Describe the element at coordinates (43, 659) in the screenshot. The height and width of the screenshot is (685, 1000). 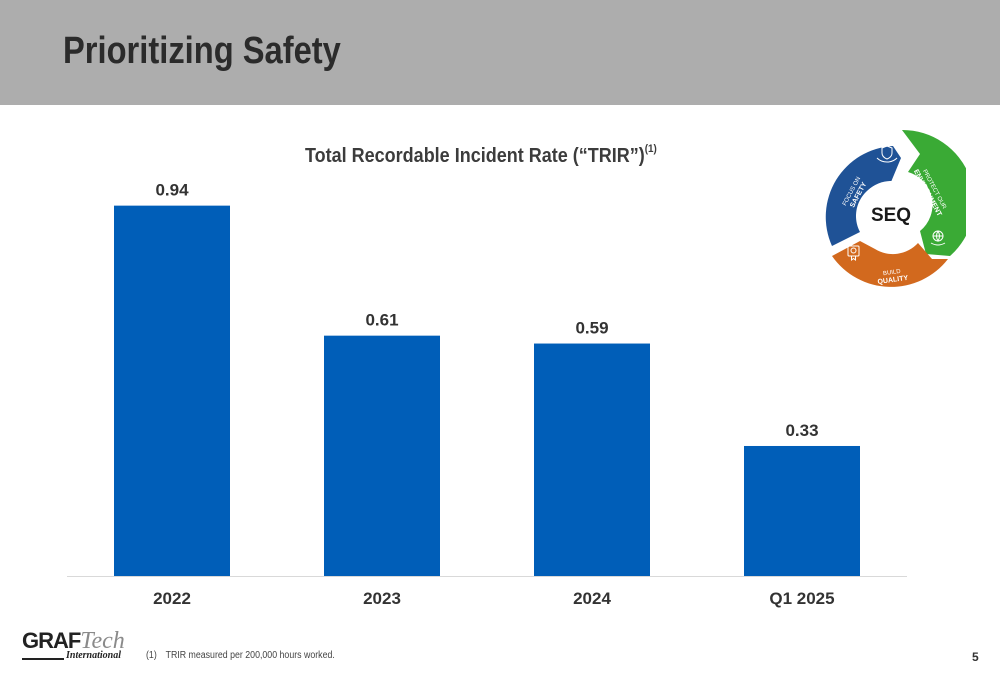
I see `logo-rule` at that location.